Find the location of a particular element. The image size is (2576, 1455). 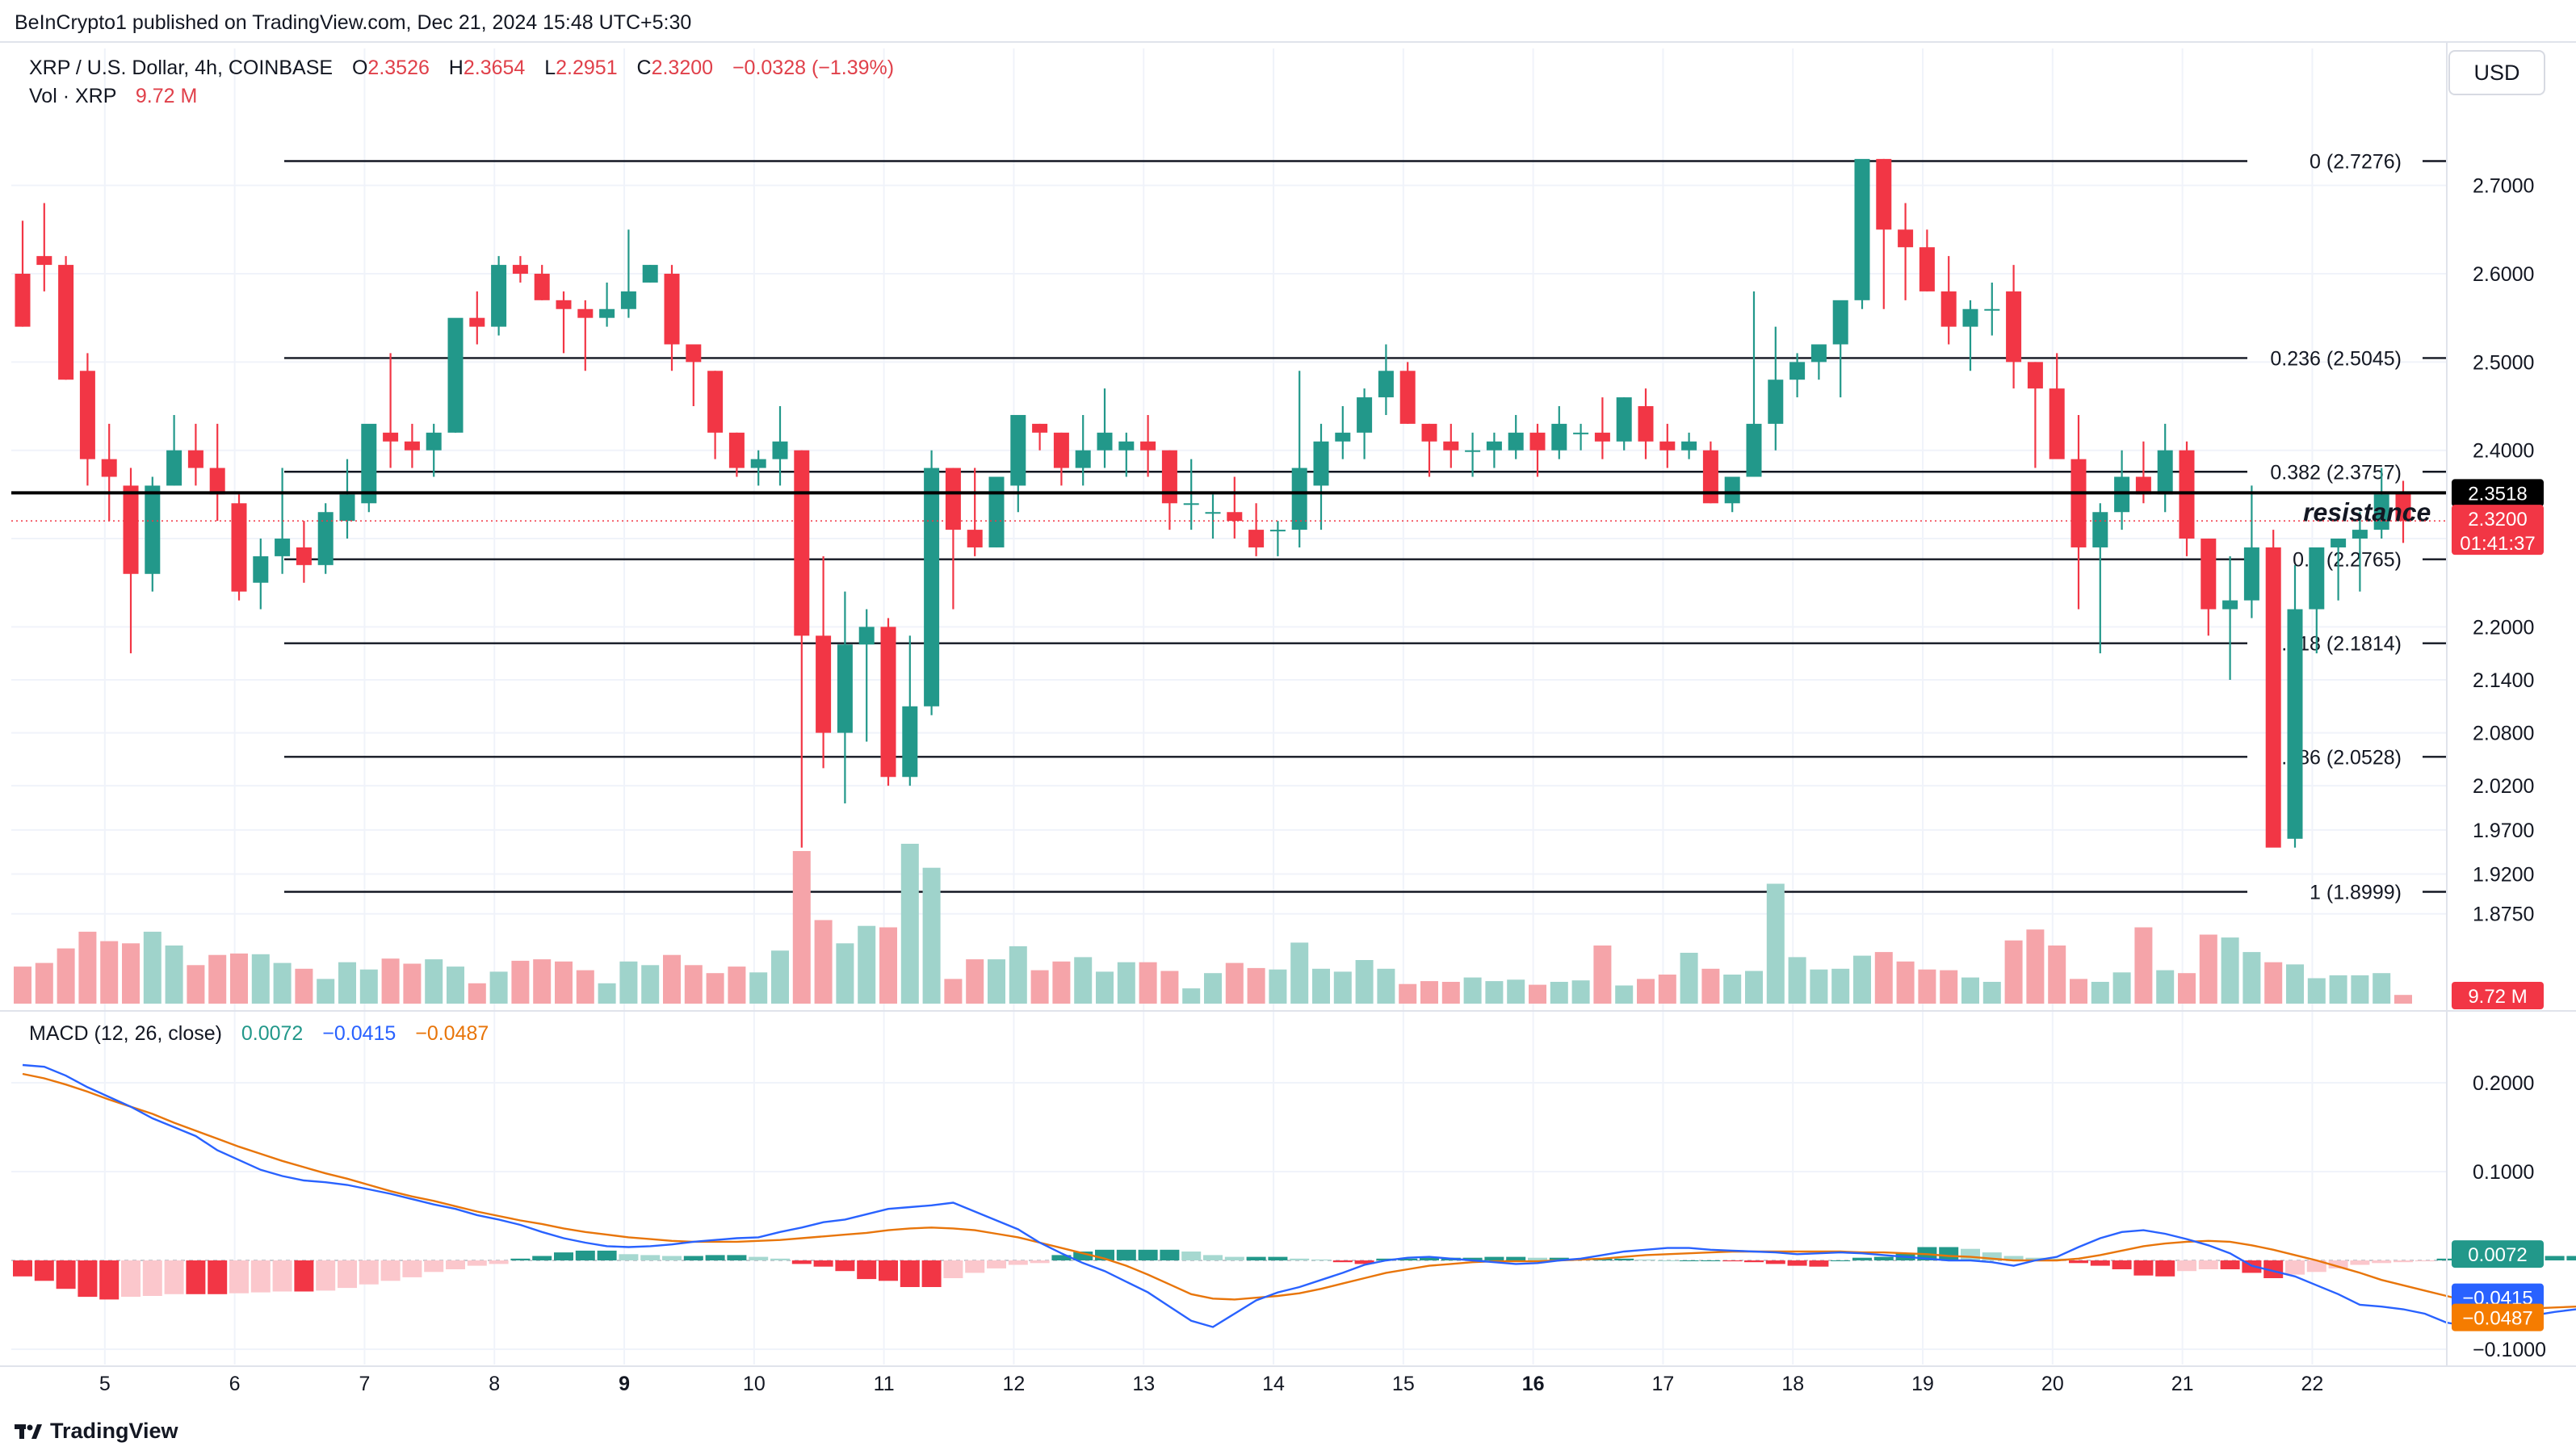

currency-button: USD is located at coordinates (2496, 72).